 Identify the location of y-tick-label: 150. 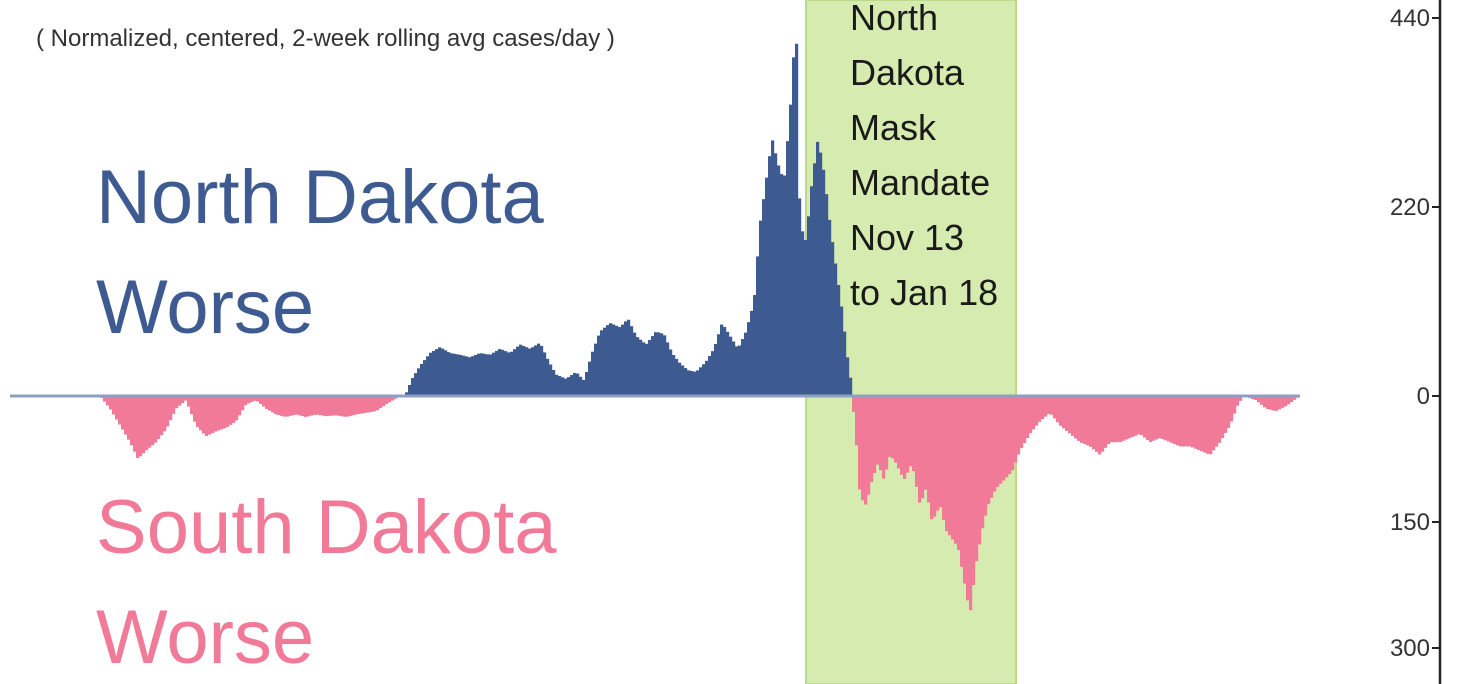
(1410, 522).